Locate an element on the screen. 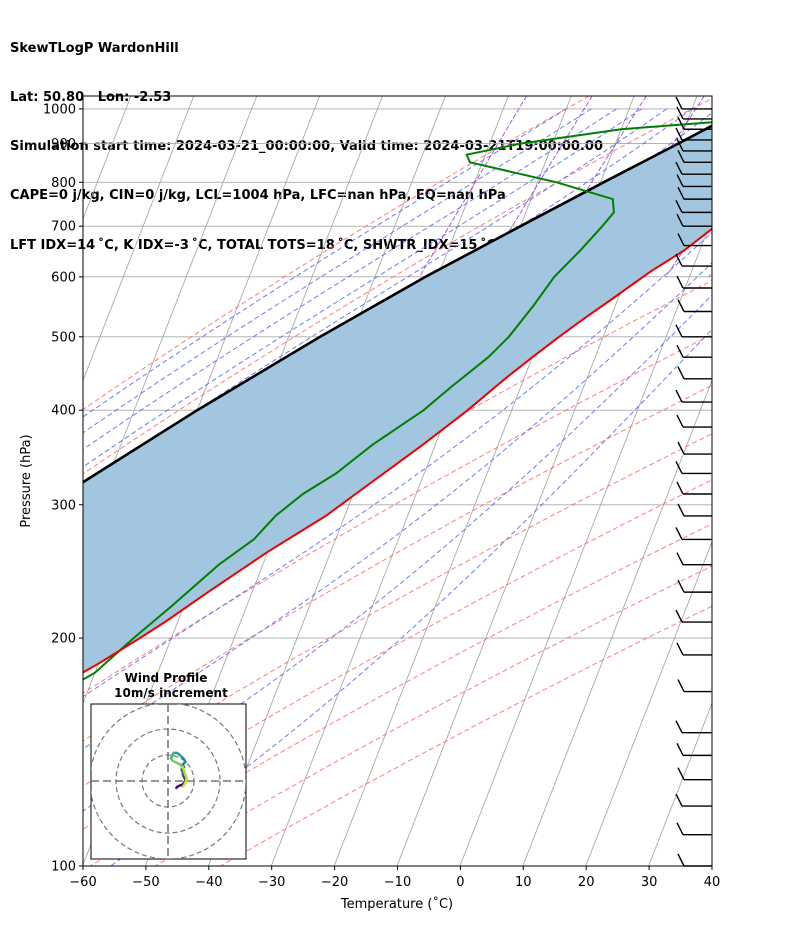 The image size is (794, 937). x-tick-label: 0 is located at coordinates (460, 882).